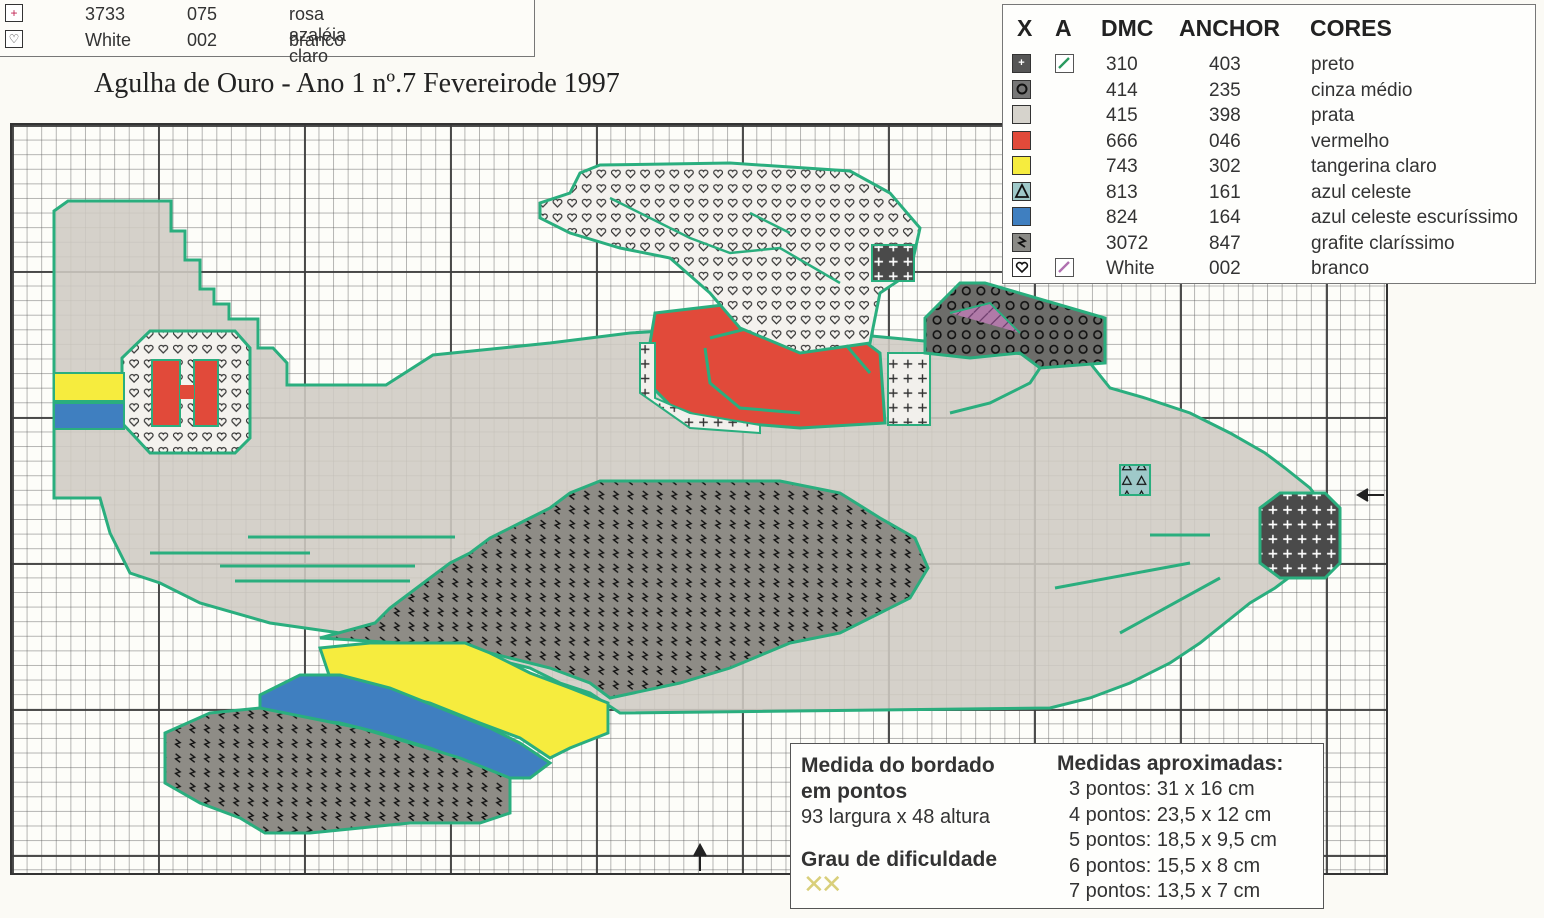 This screenshot has width=1544, height=918. I want to click on stitch-count: 93 largura x 48 altura, so click(896, 817).